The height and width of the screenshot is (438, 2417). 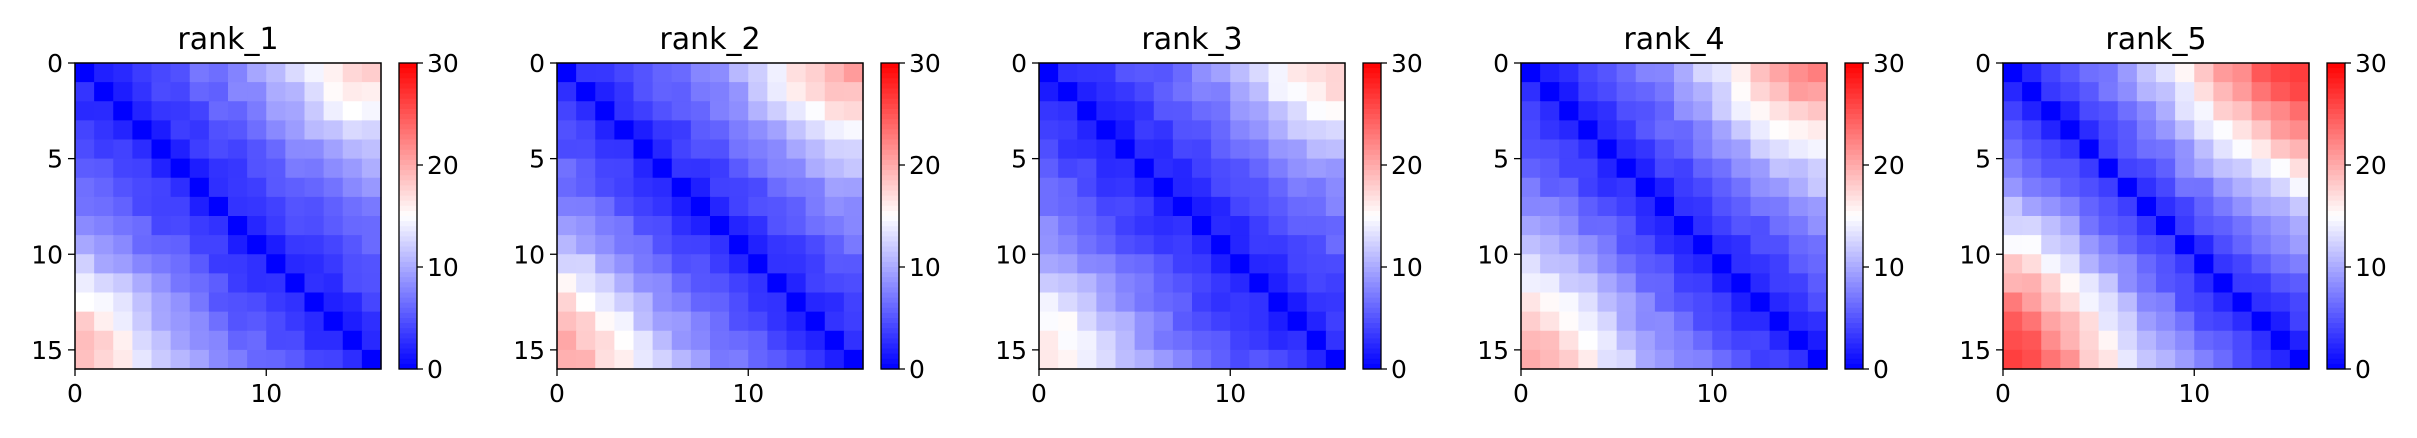 What do you see at coordinates (557, 393) in the screenshot?
I see `x-tick-label: 0` at bounding box center [557, 393].